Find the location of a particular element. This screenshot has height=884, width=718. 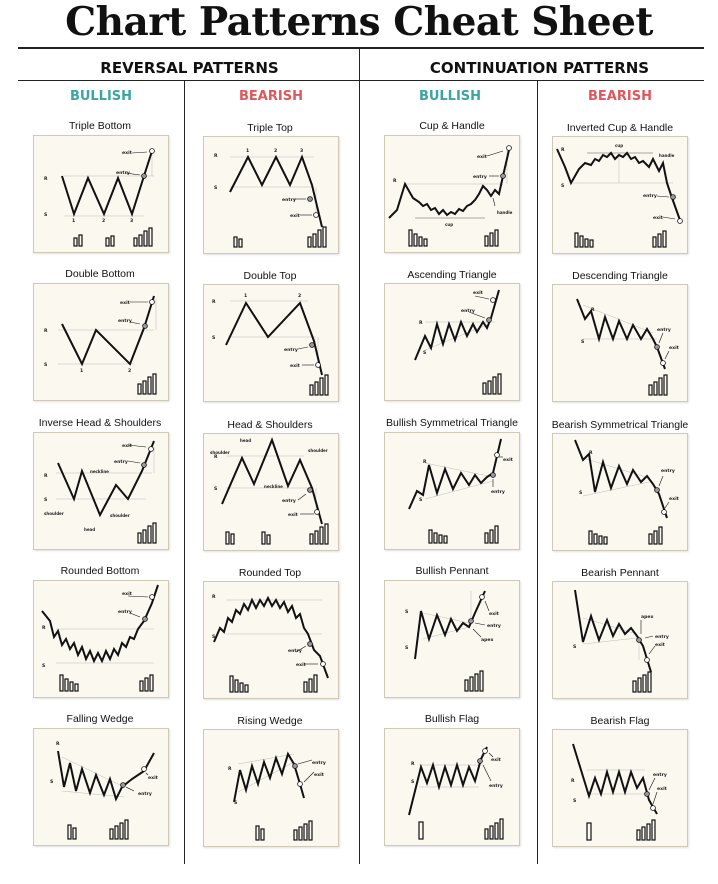

panel-title-triple-top: Triple Top is located at coordinates (270, 128).